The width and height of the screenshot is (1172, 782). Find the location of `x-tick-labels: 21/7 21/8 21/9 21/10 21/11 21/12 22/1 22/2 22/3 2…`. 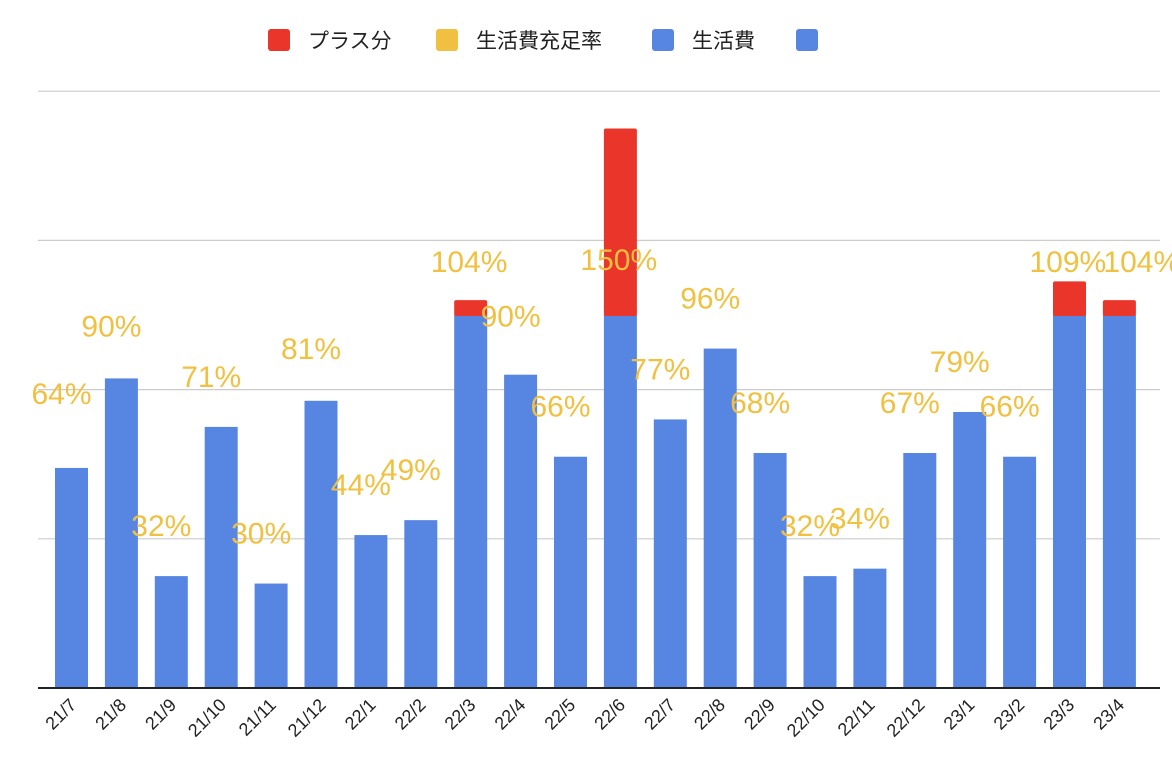

x-tick-labels: 21/7 21/8 21/9 21/10 21/11 21/12 22/1 22/2 22/3 2… is located at coordinates (584, 718).